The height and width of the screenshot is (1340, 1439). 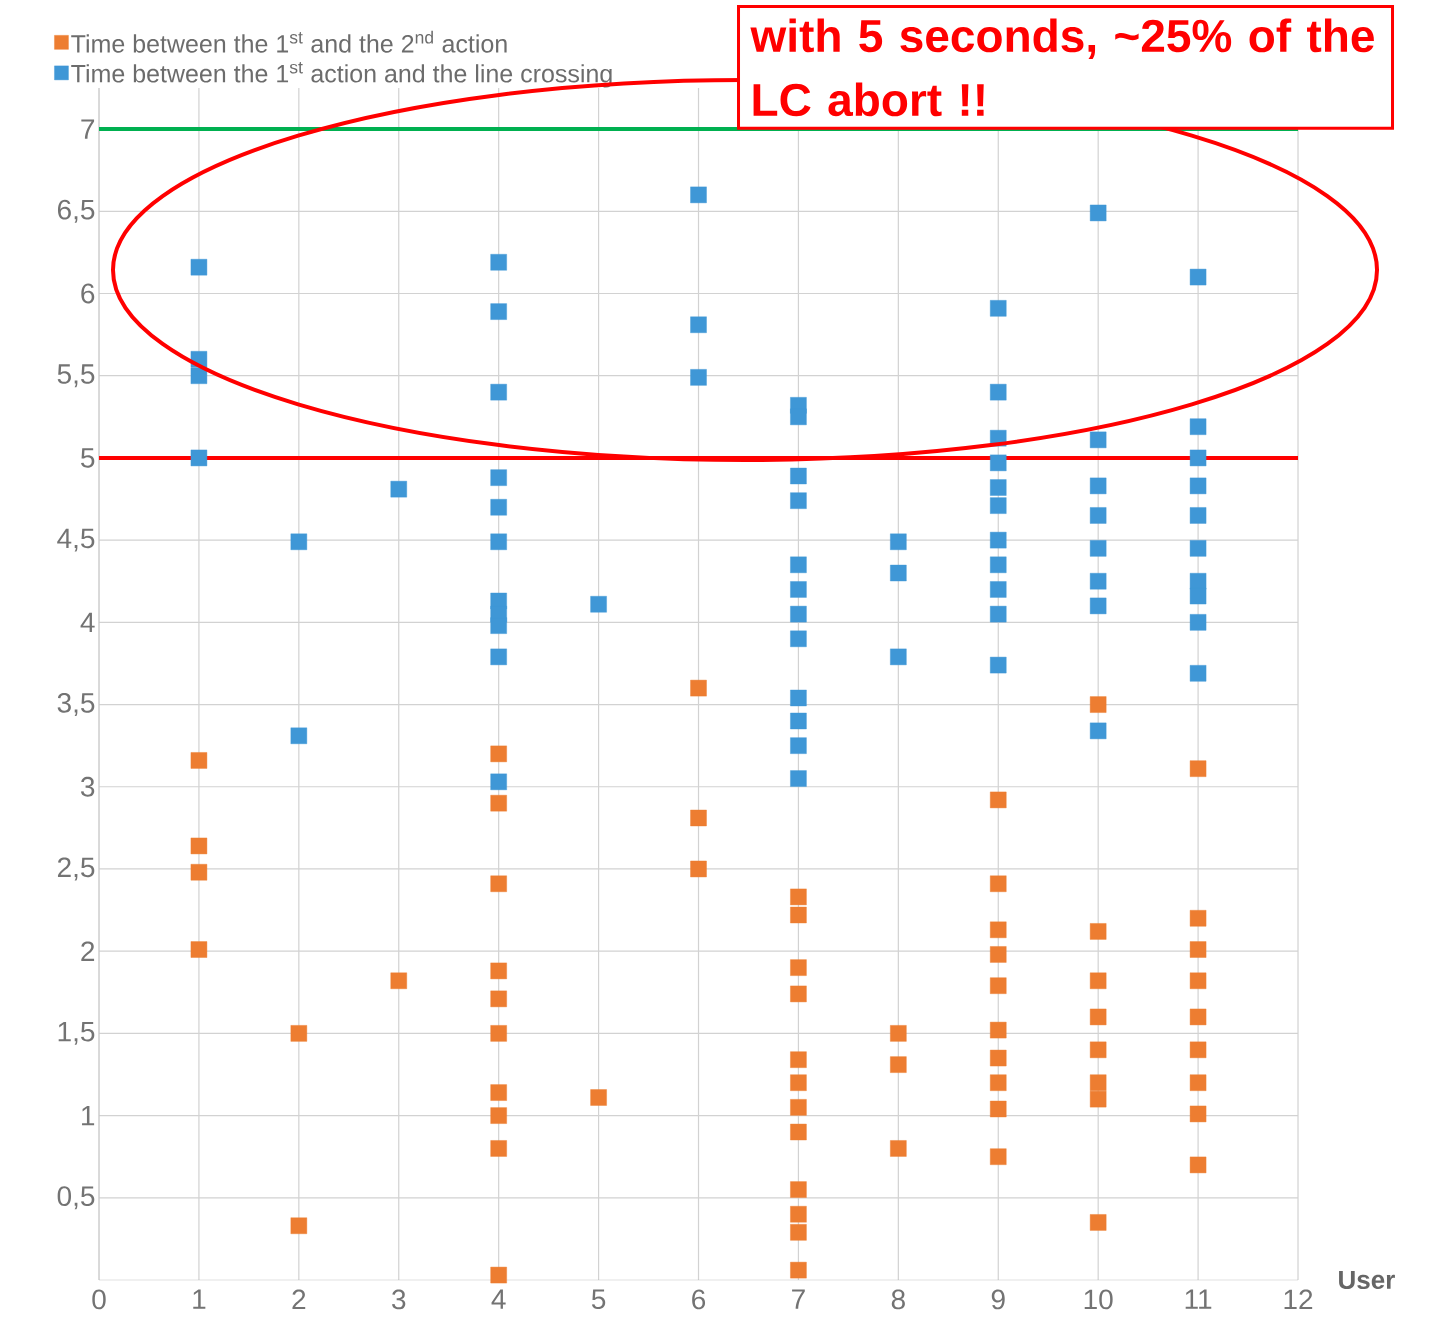 What do you see at coordinates (498, 1299) in the screenshot?
I see `x-tick-label: 4` at bounding box center [498, 1299].